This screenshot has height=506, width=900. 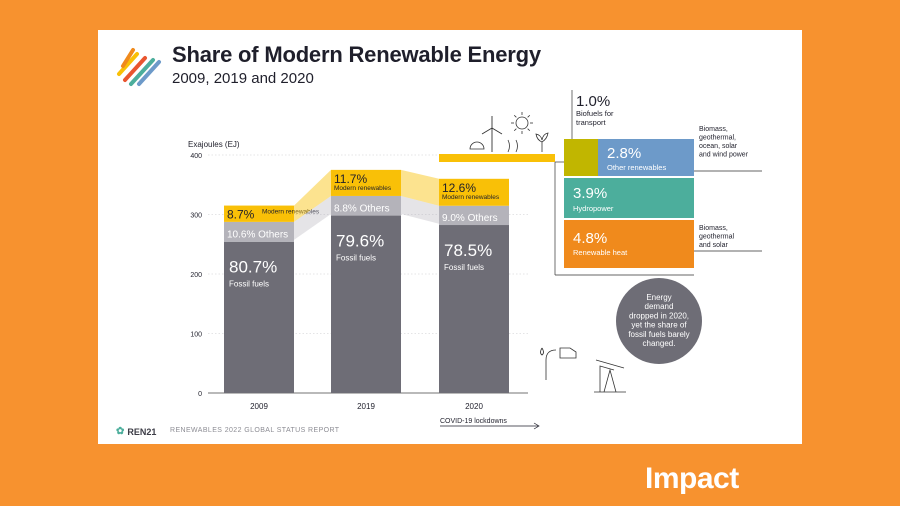 What do you see at coordinates (214, 144) in the screenshot?
I see `y-axis-label: Exajoules (EJ)` at bounding box center [214, 144].